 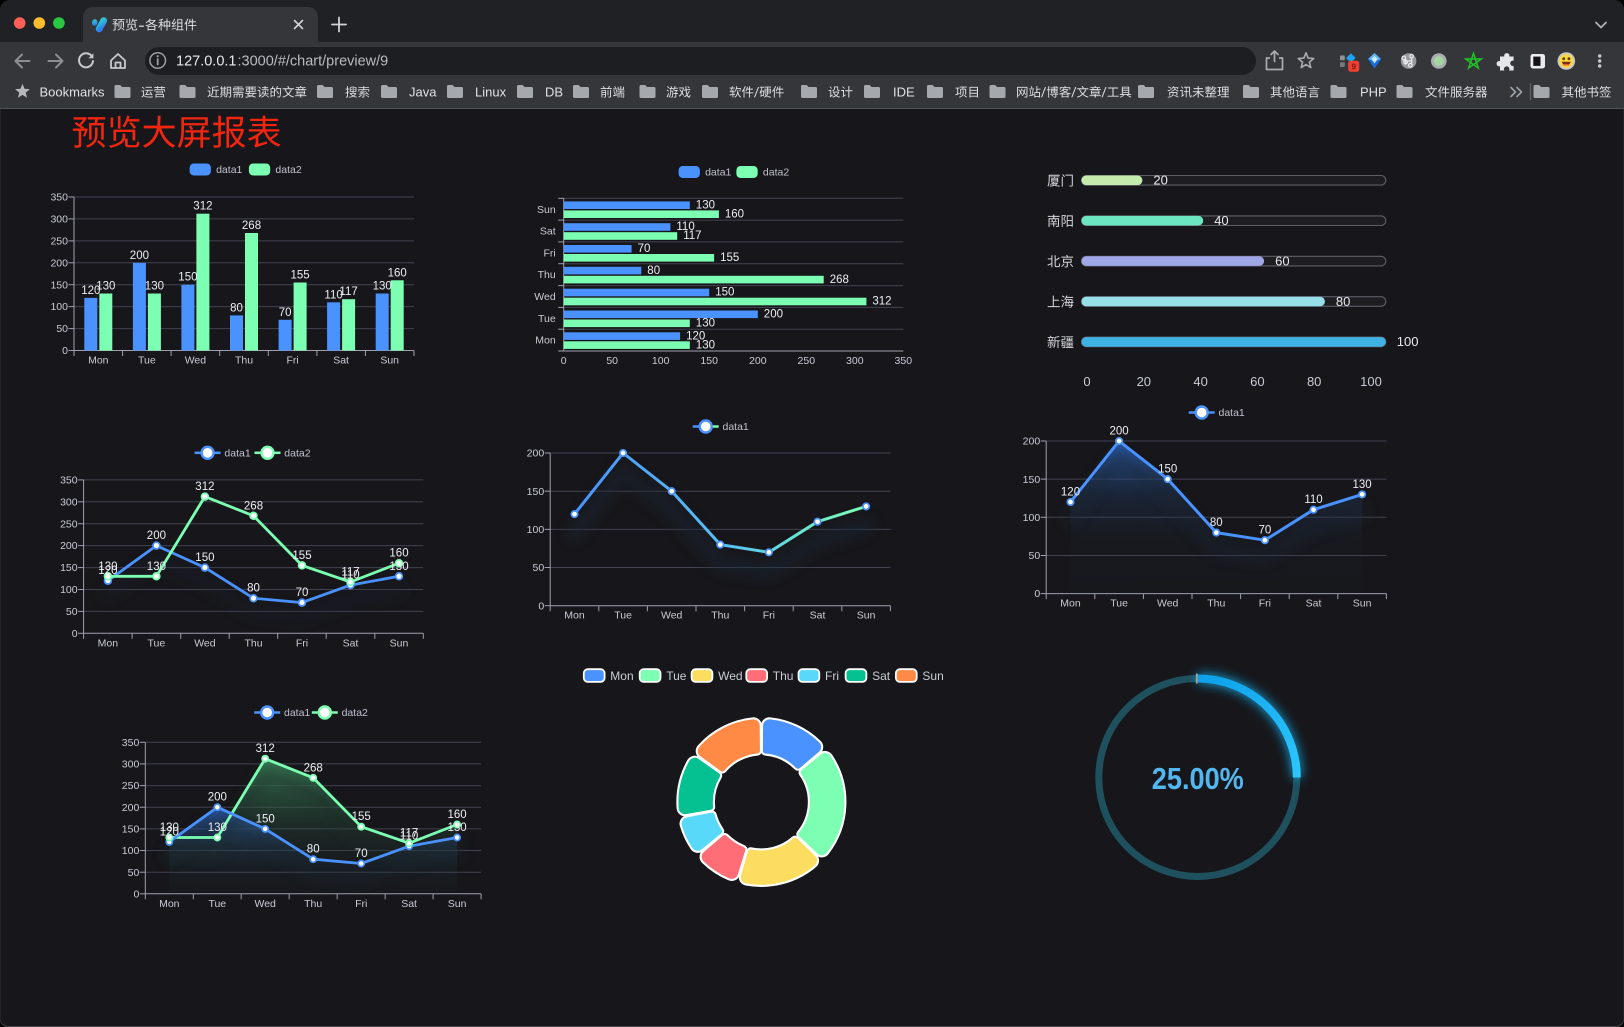 I want to click on svg-text: 117, so click(x=348, y=292).